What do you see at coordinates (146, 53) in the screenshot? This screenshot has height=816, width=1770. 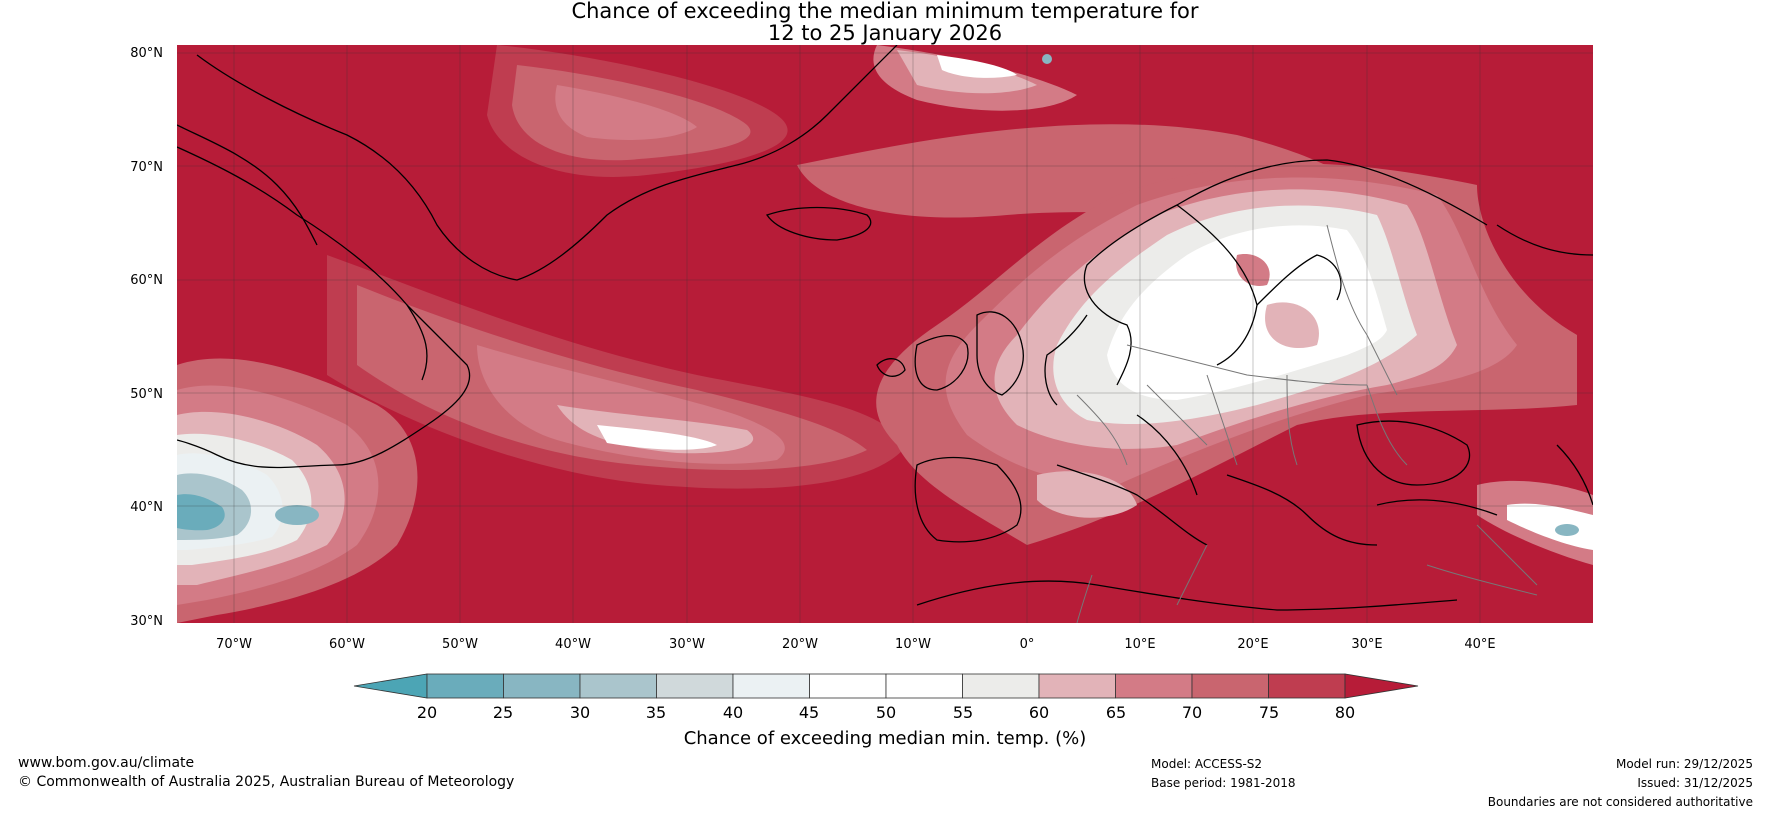 I see `lat-label-80n: 80°N` at bounding box center [146, 53].